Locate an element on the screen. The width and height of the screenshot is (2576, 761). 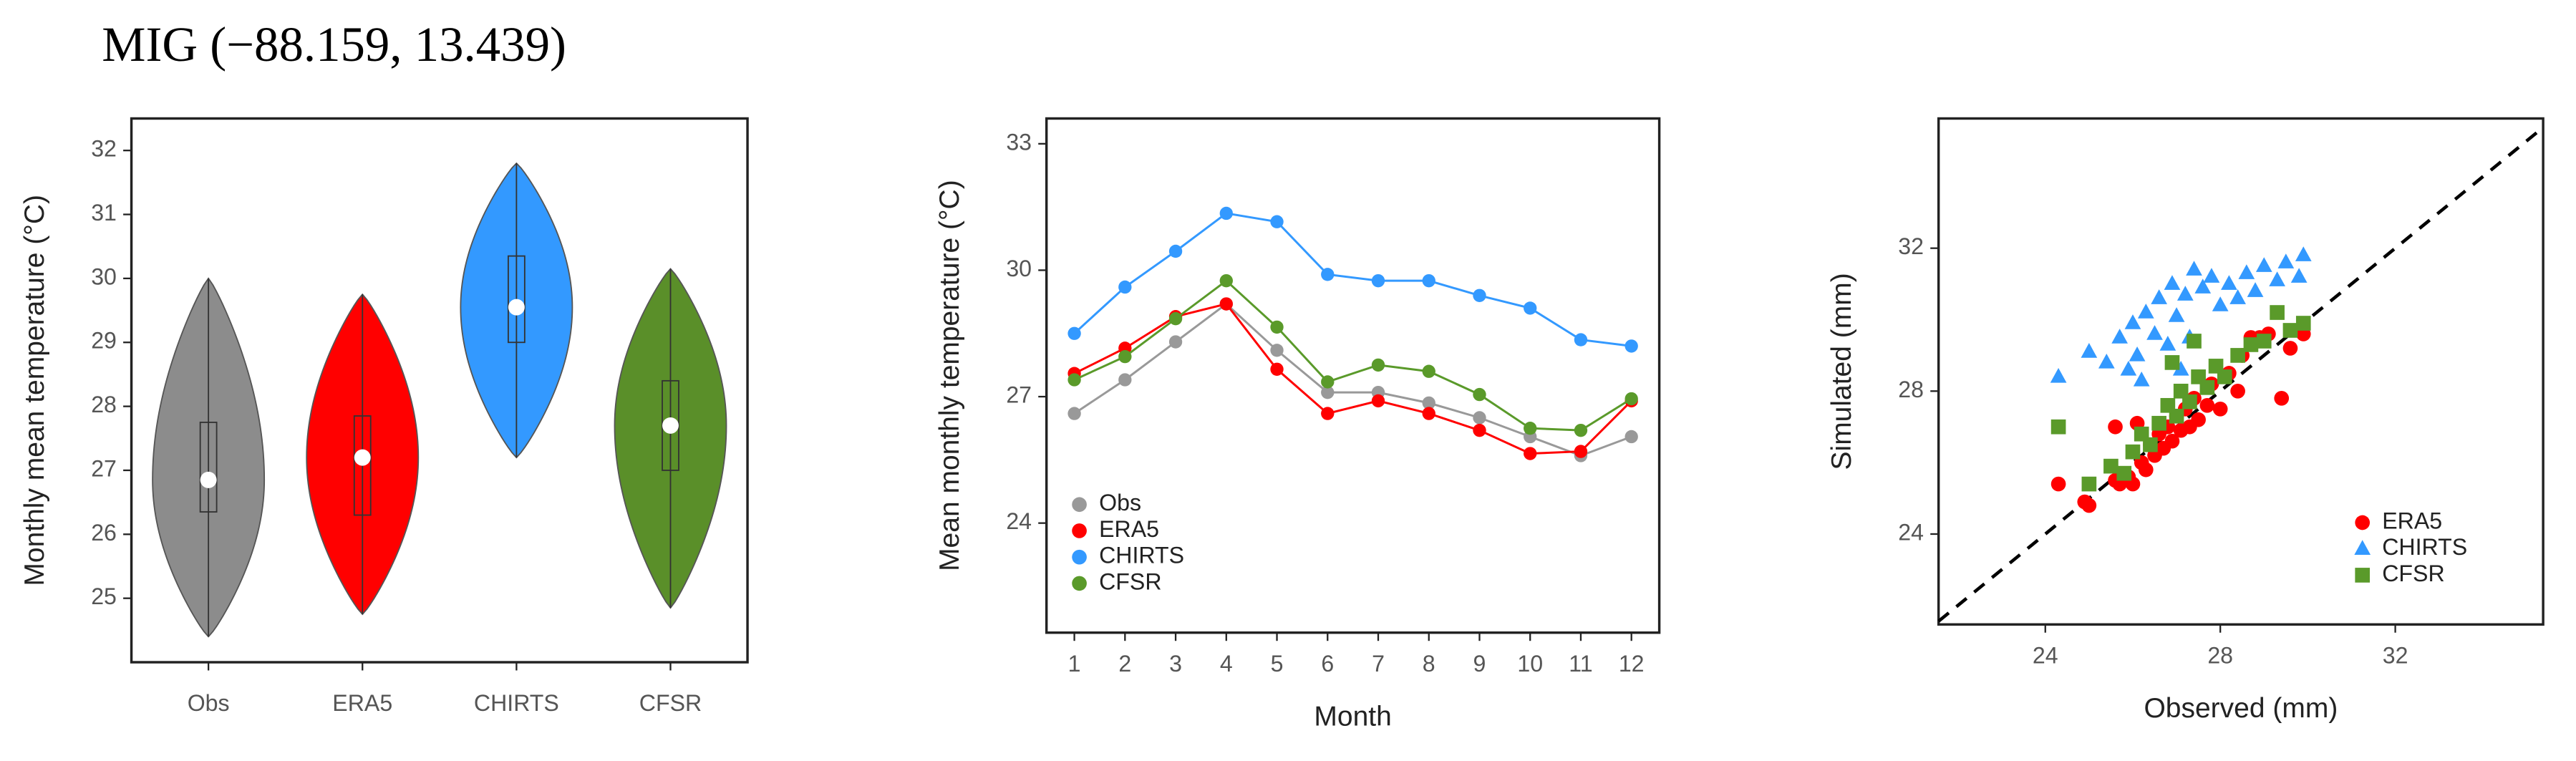
y-axis-label: Simulated (mm) is located at coordinates (1842, 372).